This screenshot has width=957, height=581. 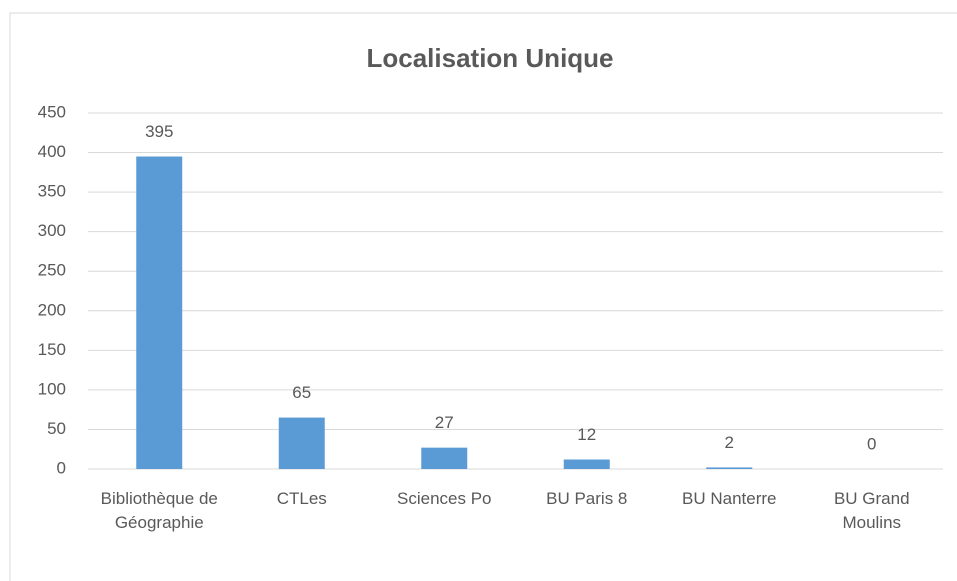 I want to click on data-label: 2, so click(x=729, y=442).